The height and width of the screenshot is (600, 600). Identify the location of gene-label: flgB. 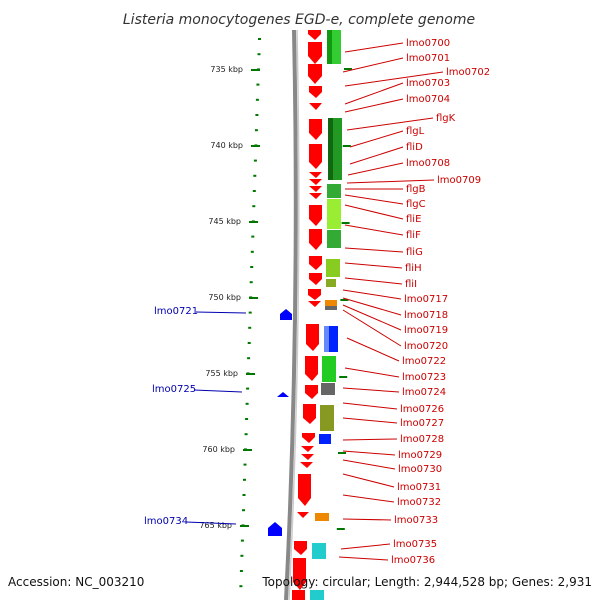
(416, 189).